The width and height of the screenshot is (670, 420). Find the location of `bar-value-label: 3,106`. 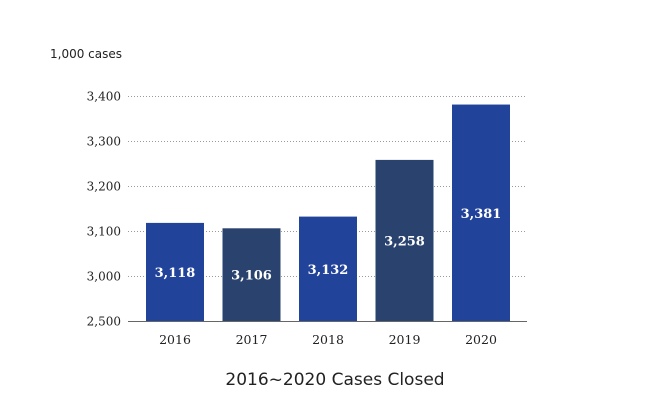

bar-value-label: 3,106 is located at coordinates (251, 276).